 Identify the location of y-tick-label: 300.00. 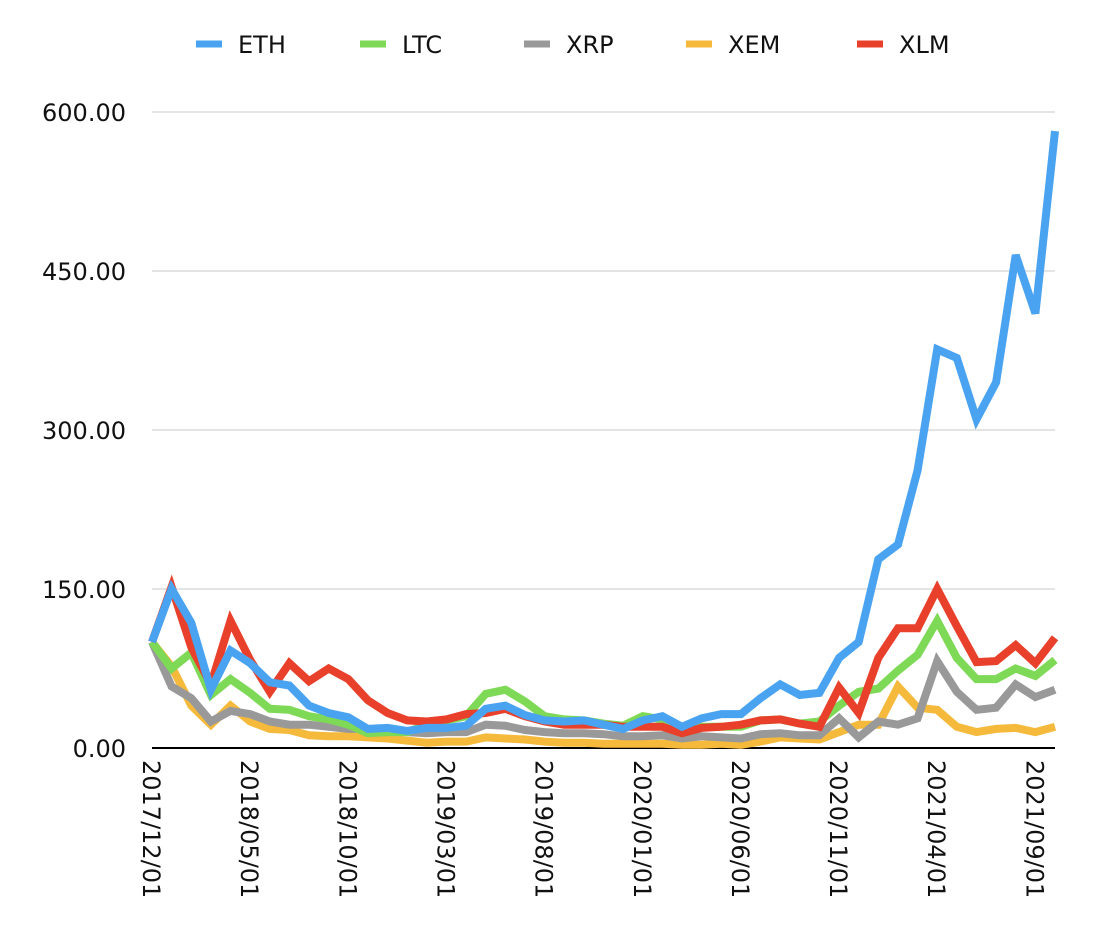
(84, 431).